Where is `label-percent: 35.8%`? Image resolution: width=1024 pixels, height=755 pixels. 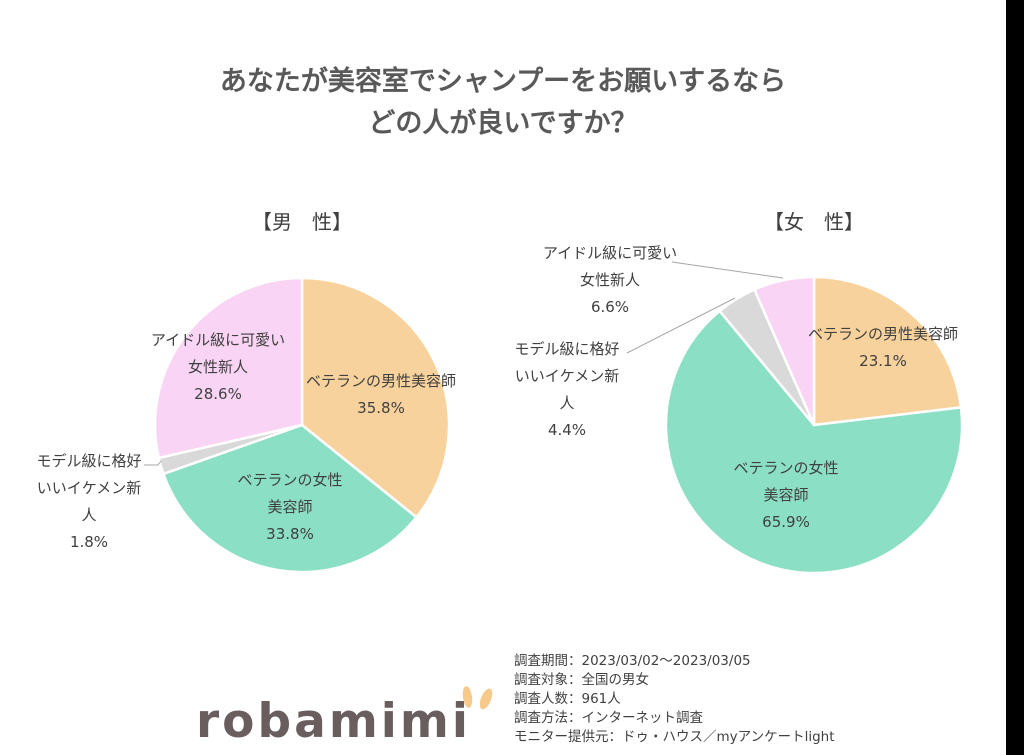 label-percent: 35.8% is located at coordinates (381, 408).